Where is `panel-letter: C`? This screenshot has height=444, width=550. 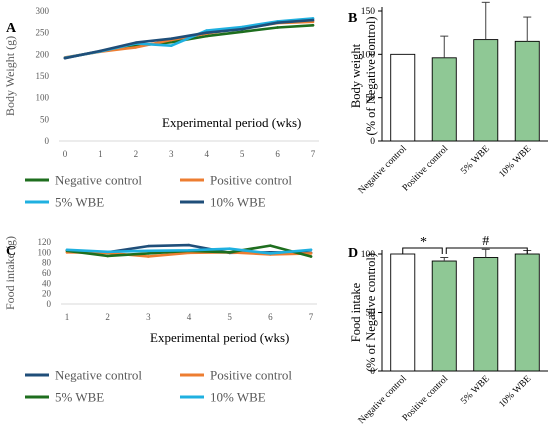 panel-letter: C is located at coordinates (11, 251).